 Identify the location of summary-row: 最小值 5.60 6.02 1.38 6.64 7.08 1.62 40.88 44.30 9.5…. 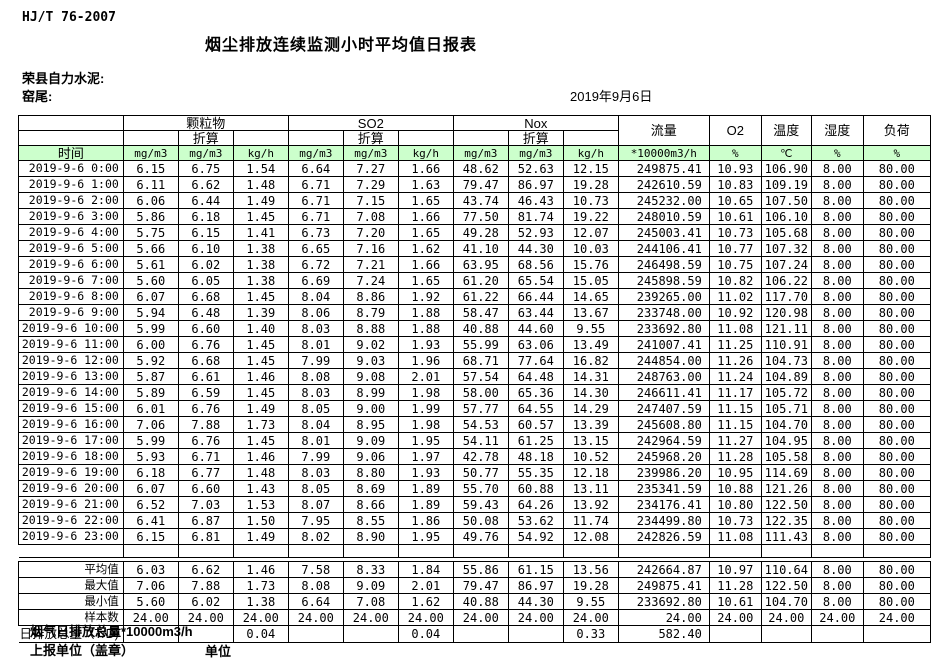
(474, 601).